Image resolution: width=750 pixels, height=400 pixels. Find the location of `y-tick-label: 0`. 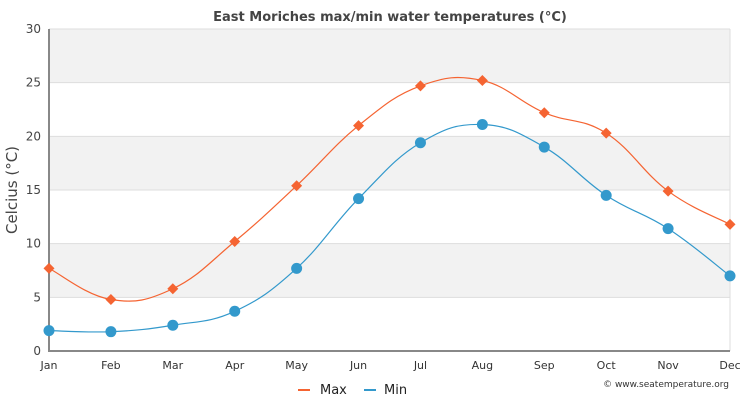

y-tick-label: 0 is located at coordinates (37, 351).